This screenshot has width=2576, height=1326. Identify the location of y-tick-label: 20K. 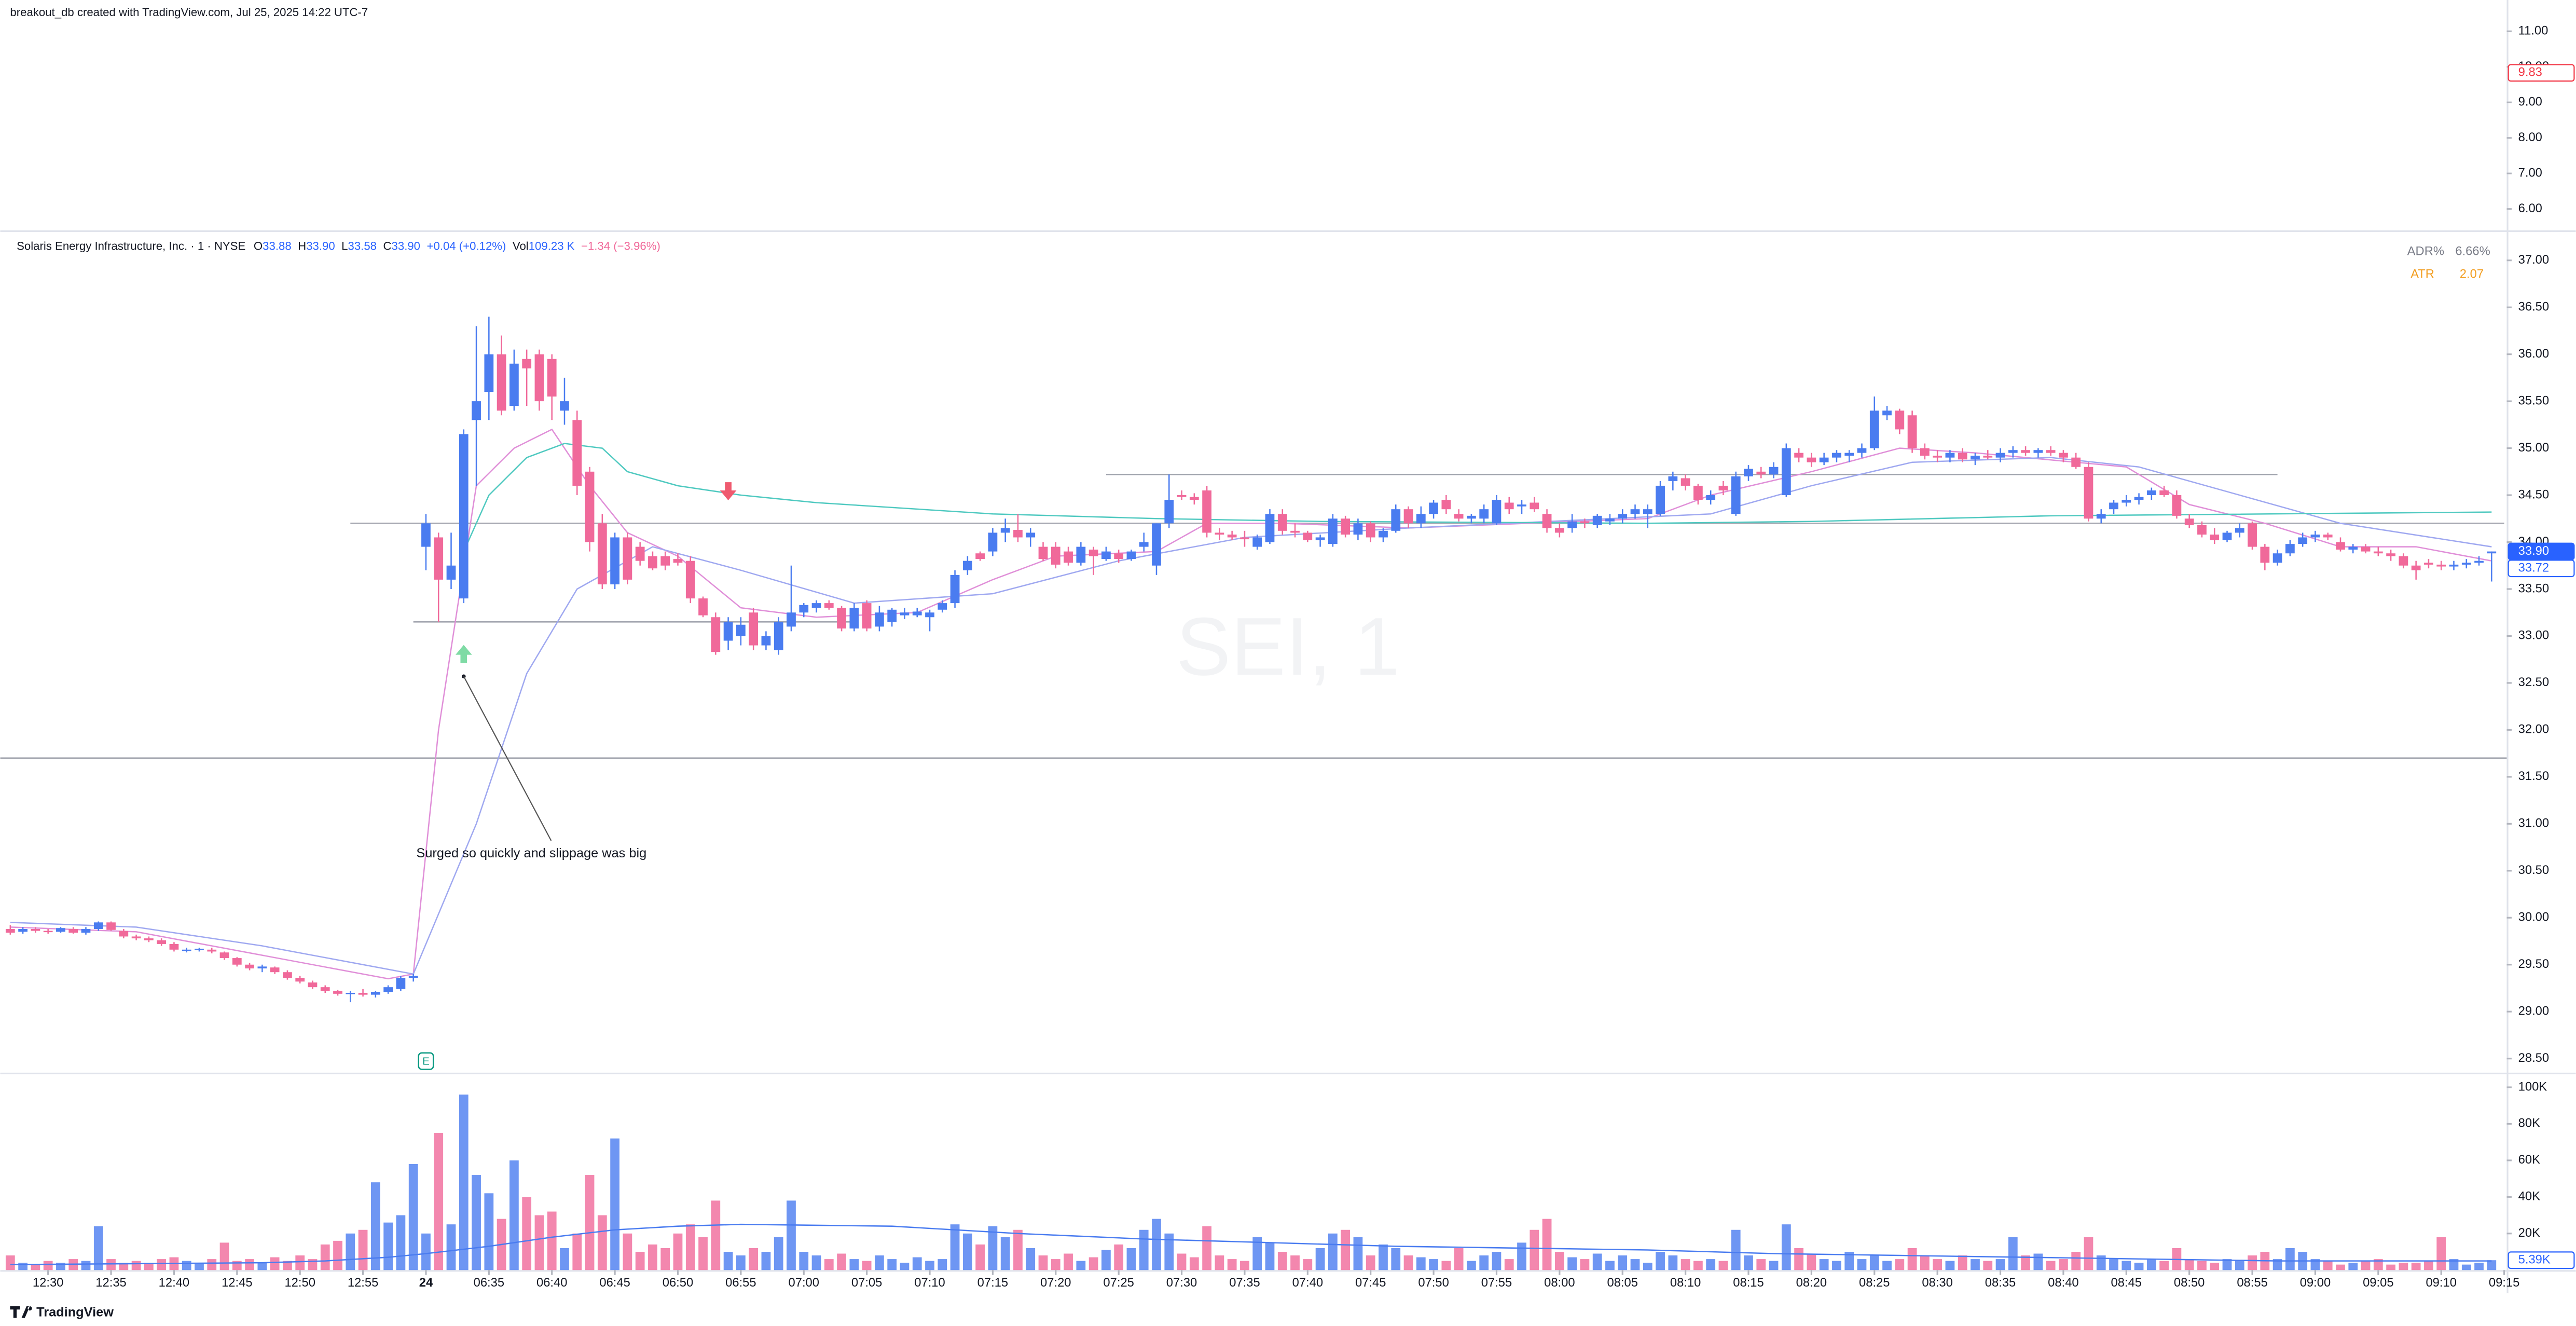
(2529, 1233).